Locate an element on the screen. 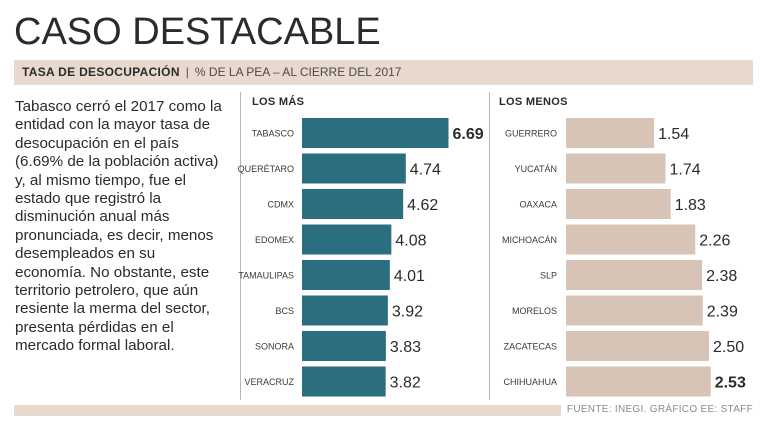  value-label-menos: 1.54 is located at coordinates (673, 134).